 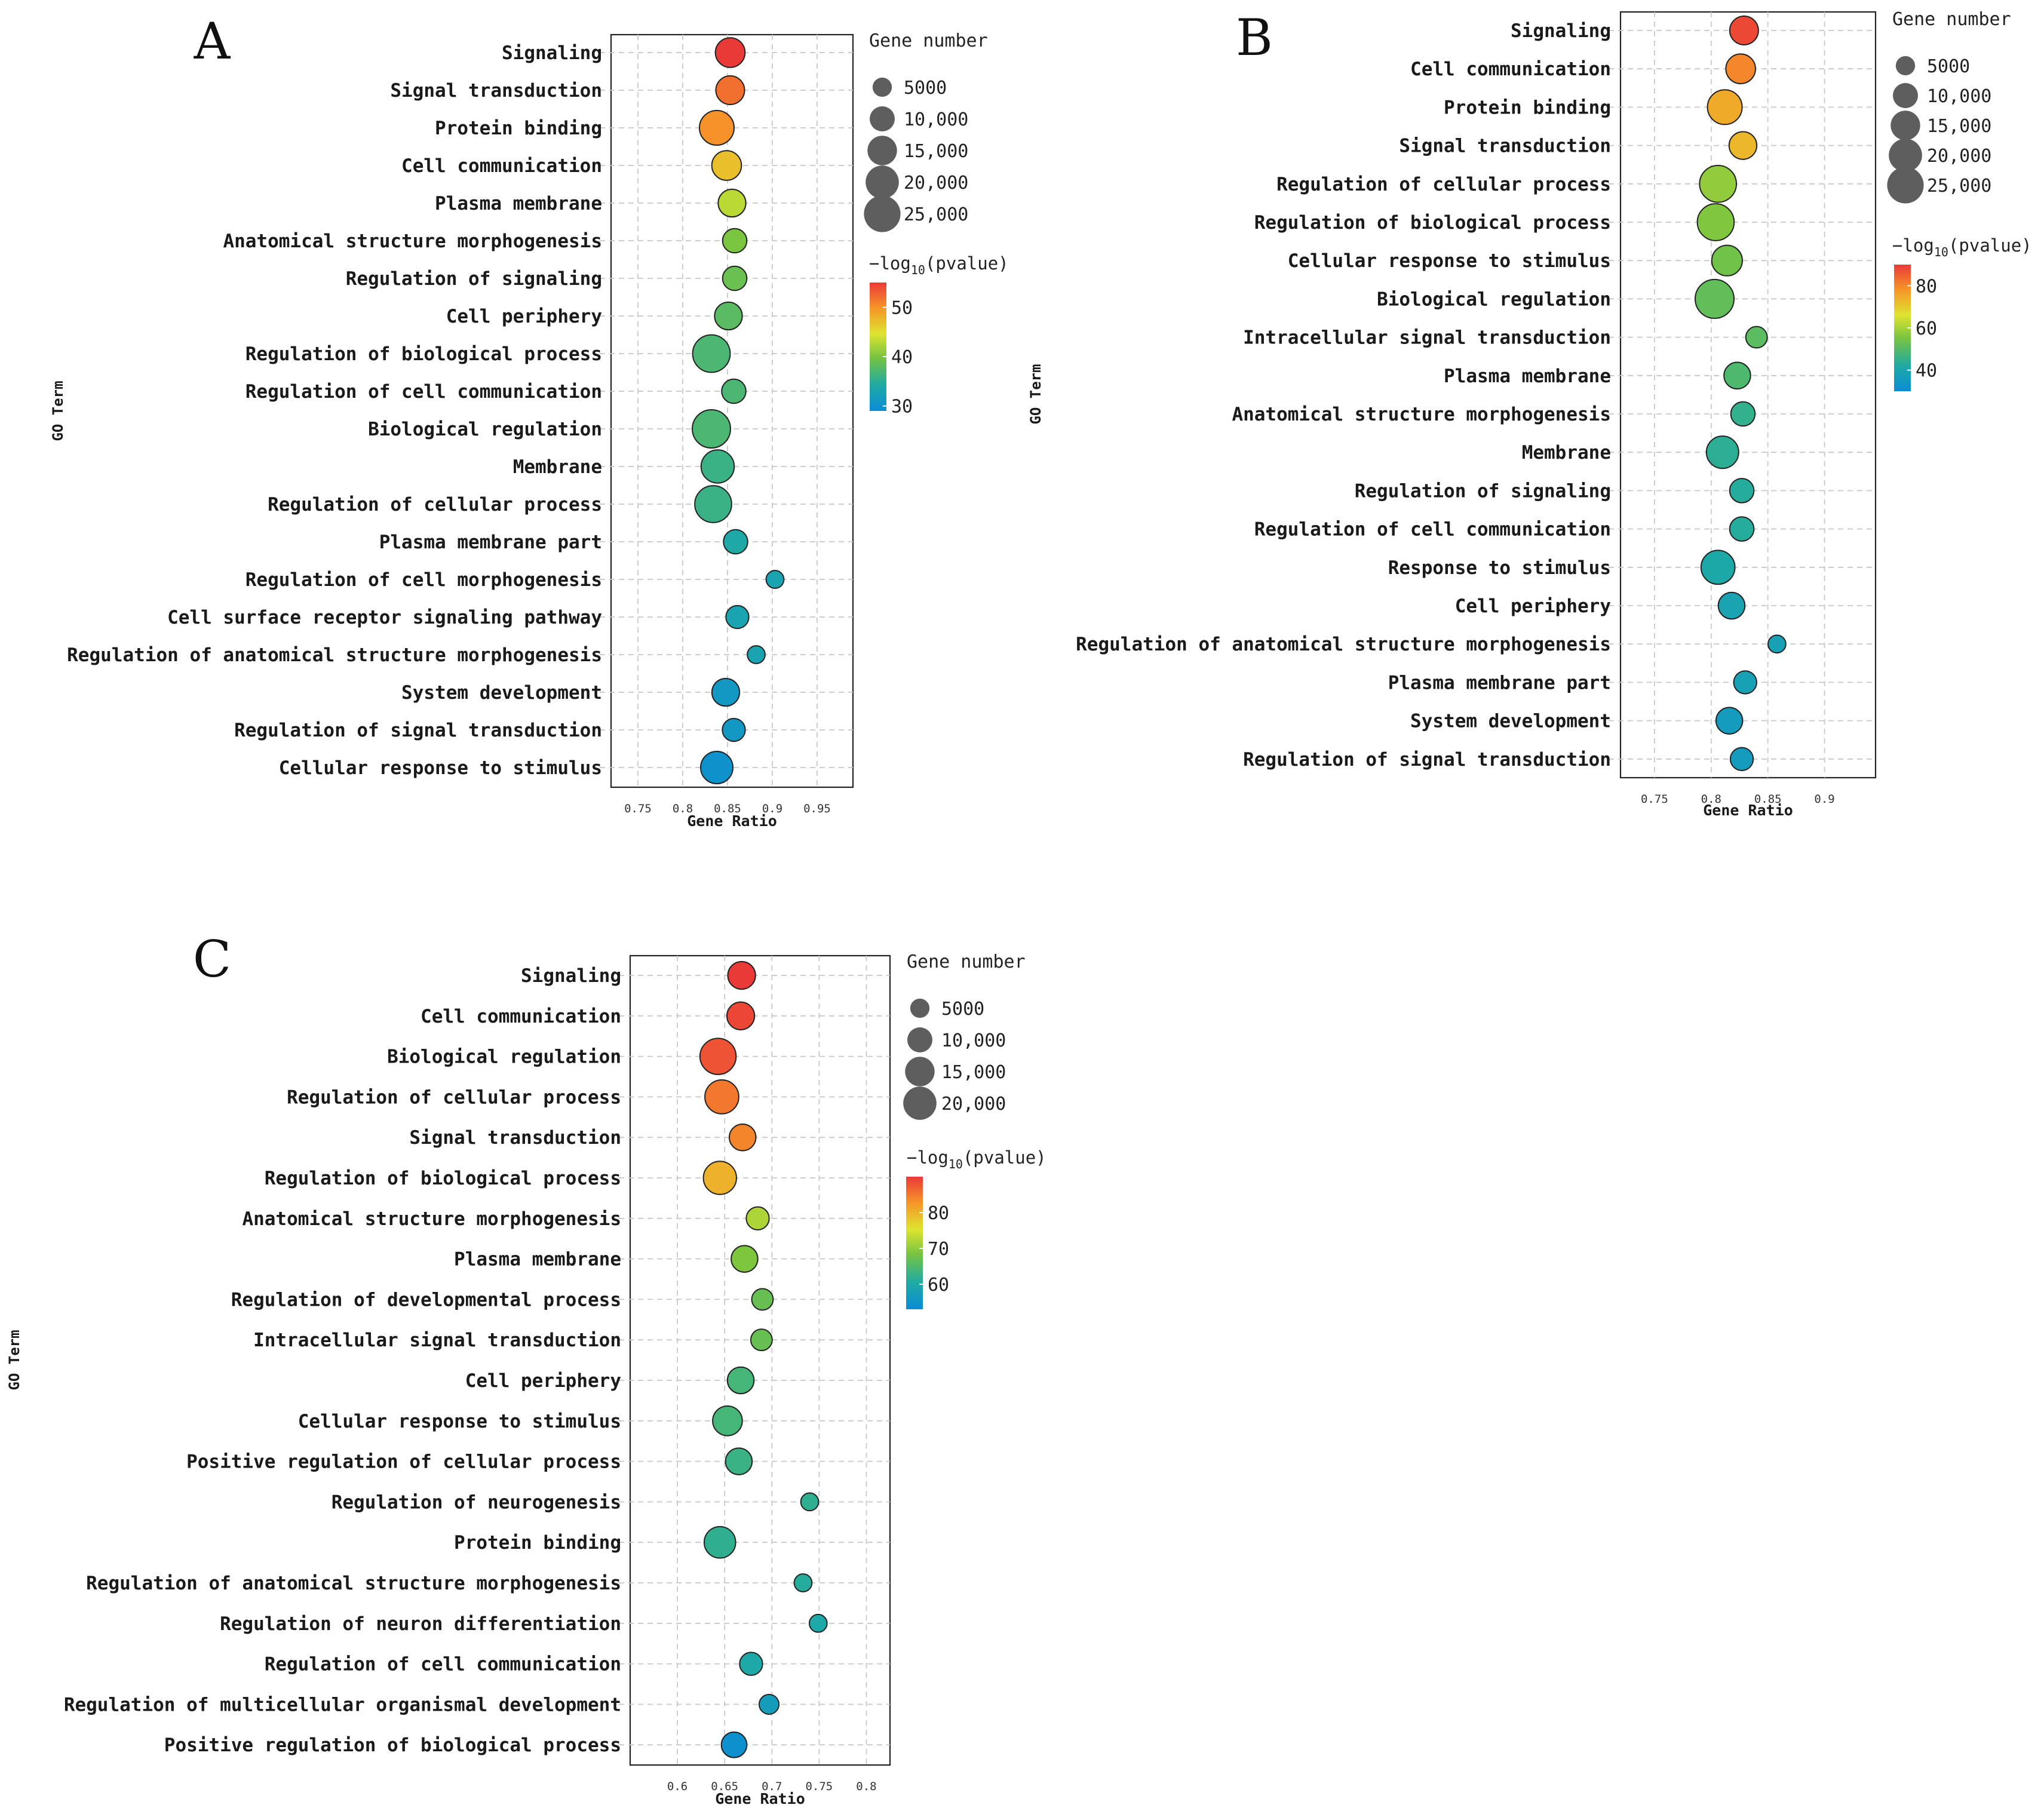 I want to click on x-tick-label: 0.65, so click(x=724, y=1786).